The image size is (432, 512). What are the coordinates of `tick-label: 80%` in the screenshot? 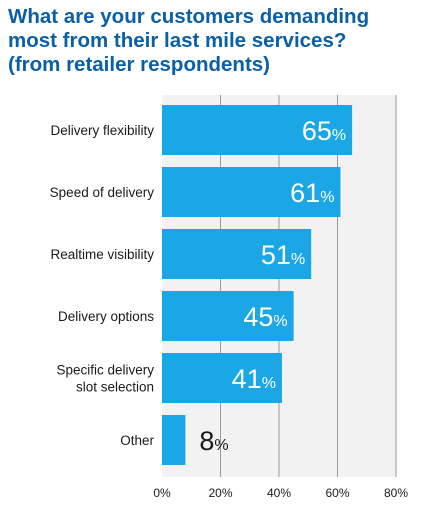 It's located at (396, 493).